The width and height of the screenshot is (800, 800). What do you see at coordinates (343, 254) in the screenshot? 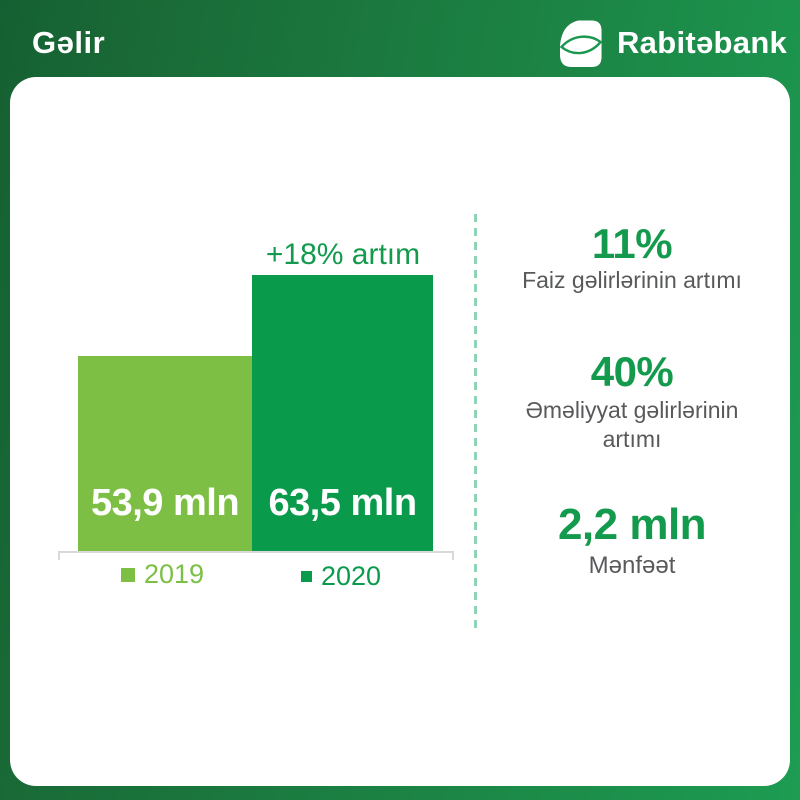
I see `growth-annotation: +18% artım` at bounding box center [343, 254].